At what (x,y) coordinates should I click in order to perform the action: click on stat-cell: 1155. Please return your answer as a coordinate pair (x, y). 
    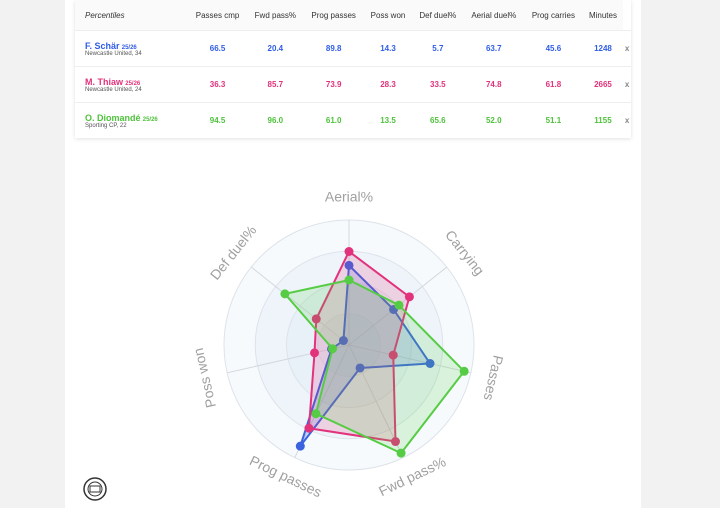
    Looking at the image, I should click on (603, 120).